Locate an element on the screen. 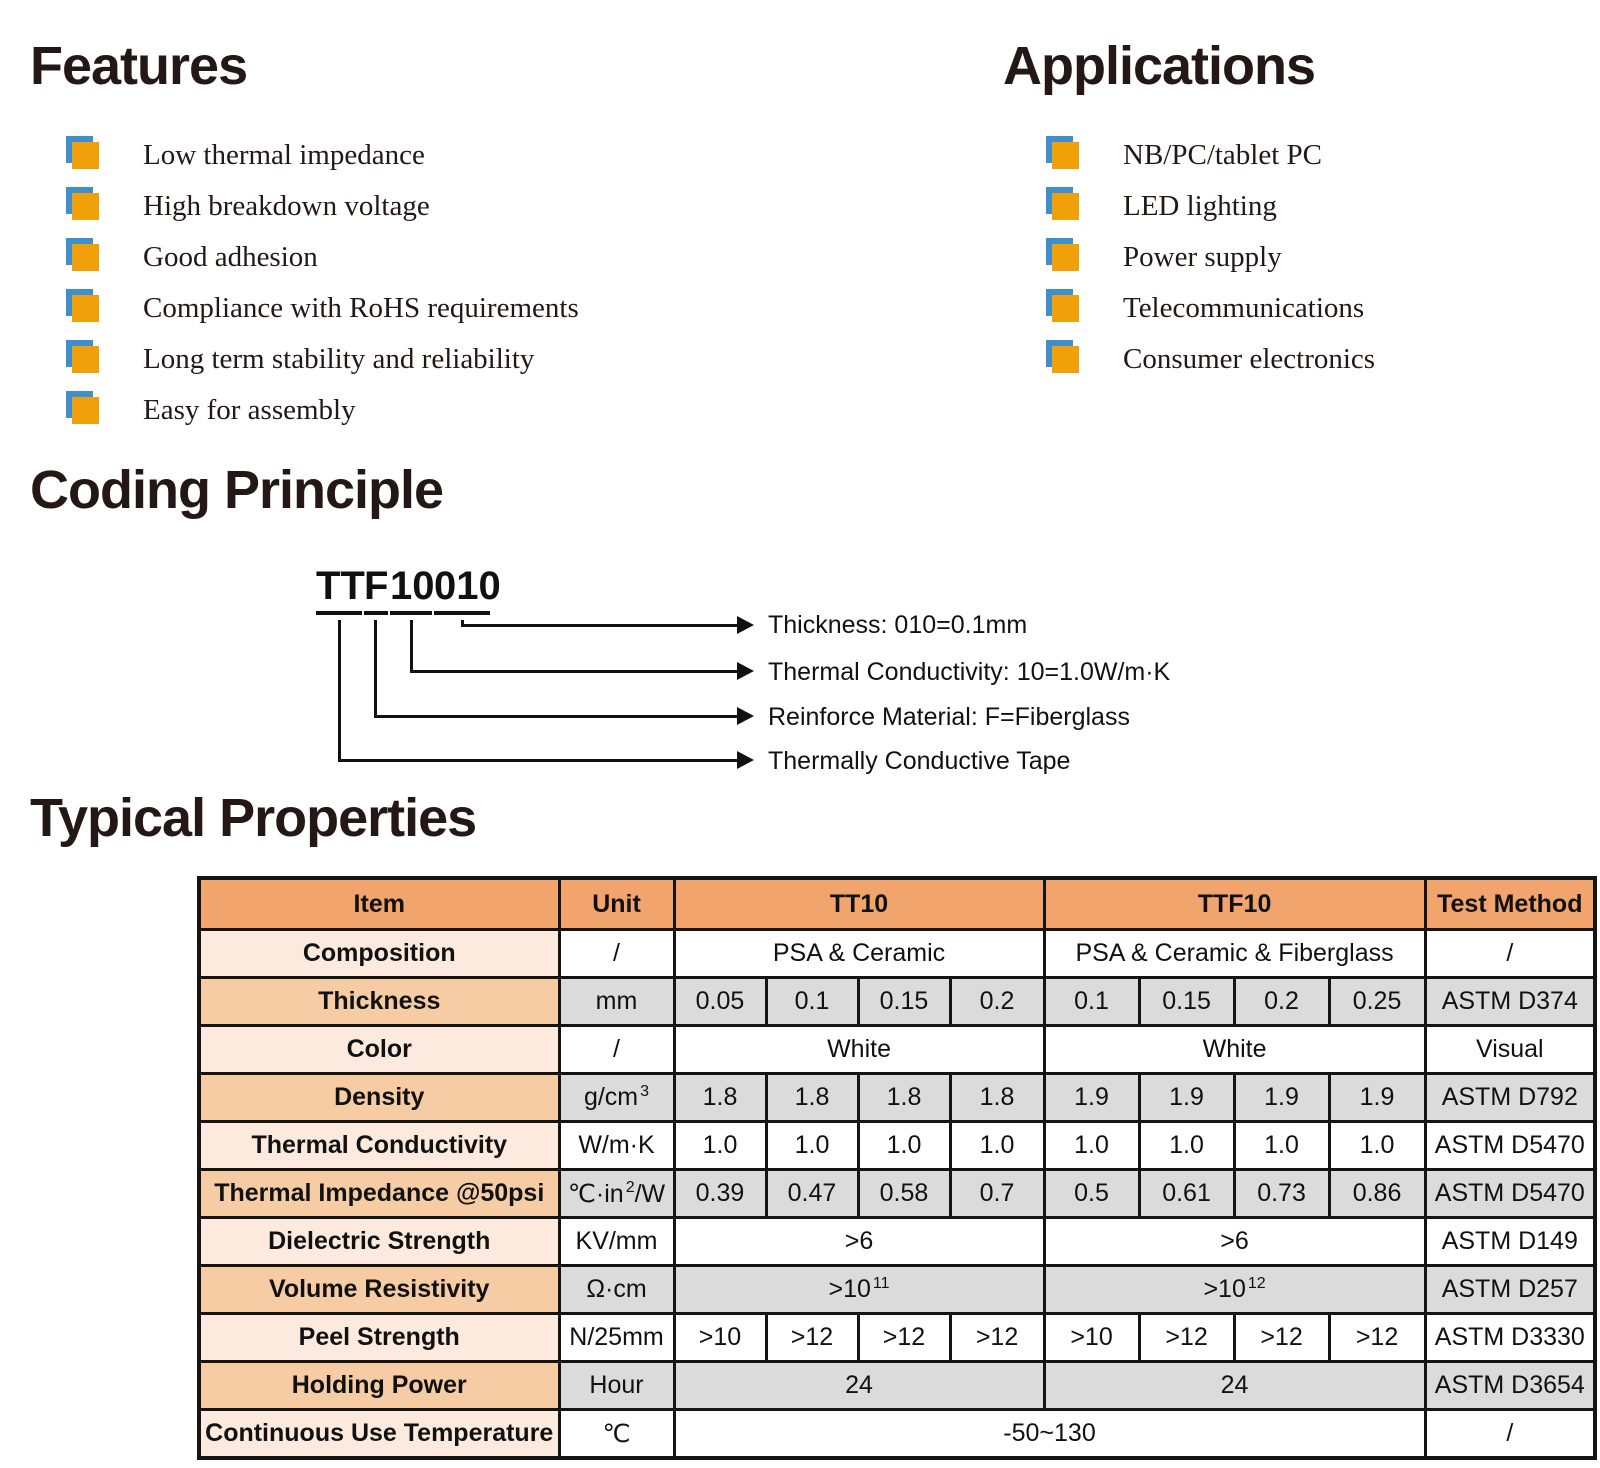 This screenshot has width=1600, height=1468. arrow-icon is located at coordinates (745, 625).